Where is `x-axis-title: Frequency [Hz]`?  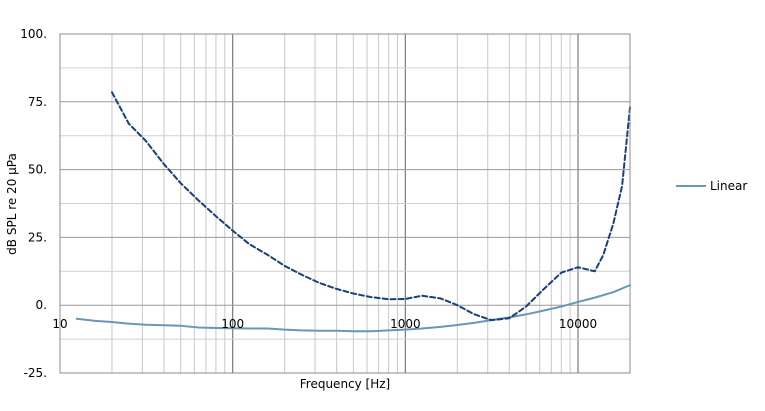
x-axis-title: Frequency [Hz] is located at coordinates (345, 384).